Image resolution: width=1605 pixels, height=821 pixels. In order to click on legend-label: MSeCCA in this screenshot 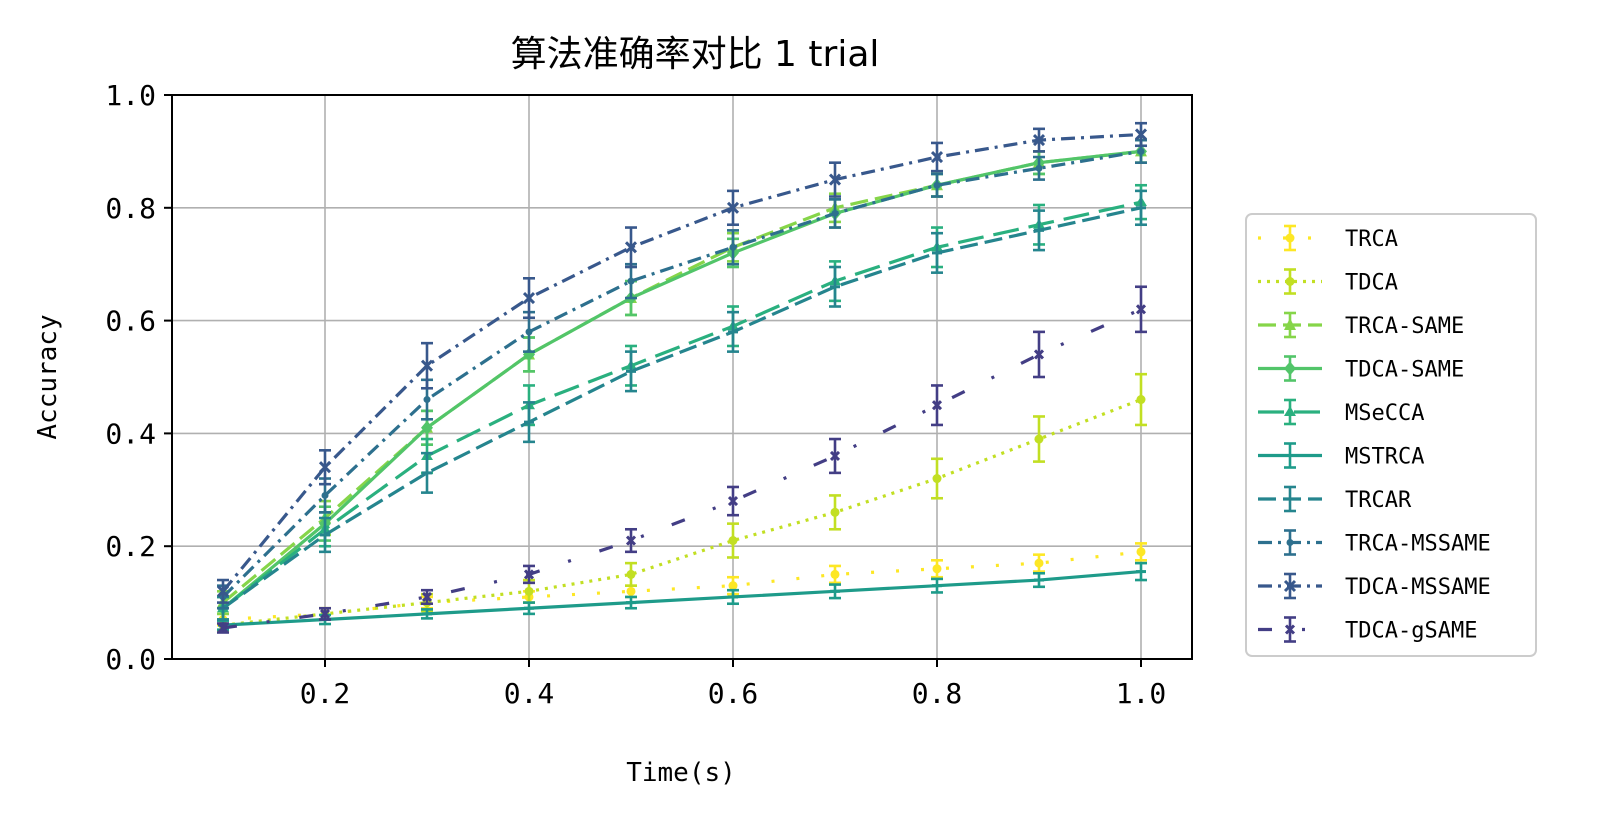, I will do `click(1384, 413)`.